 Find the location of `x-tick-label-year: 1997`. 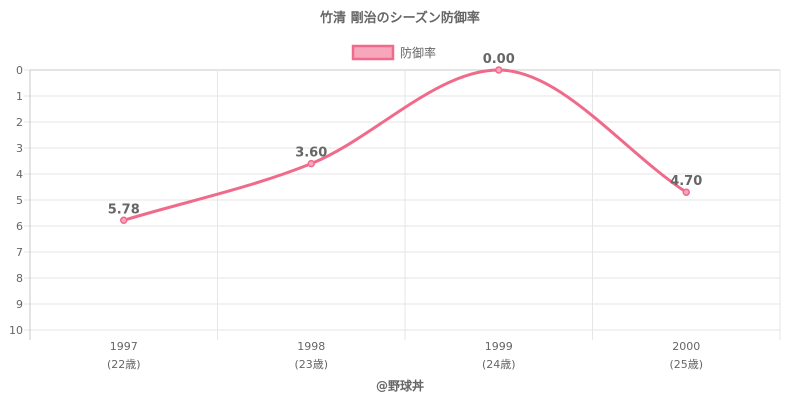

x-tick-label-year: 1997 is located at coordinates (124, 346).